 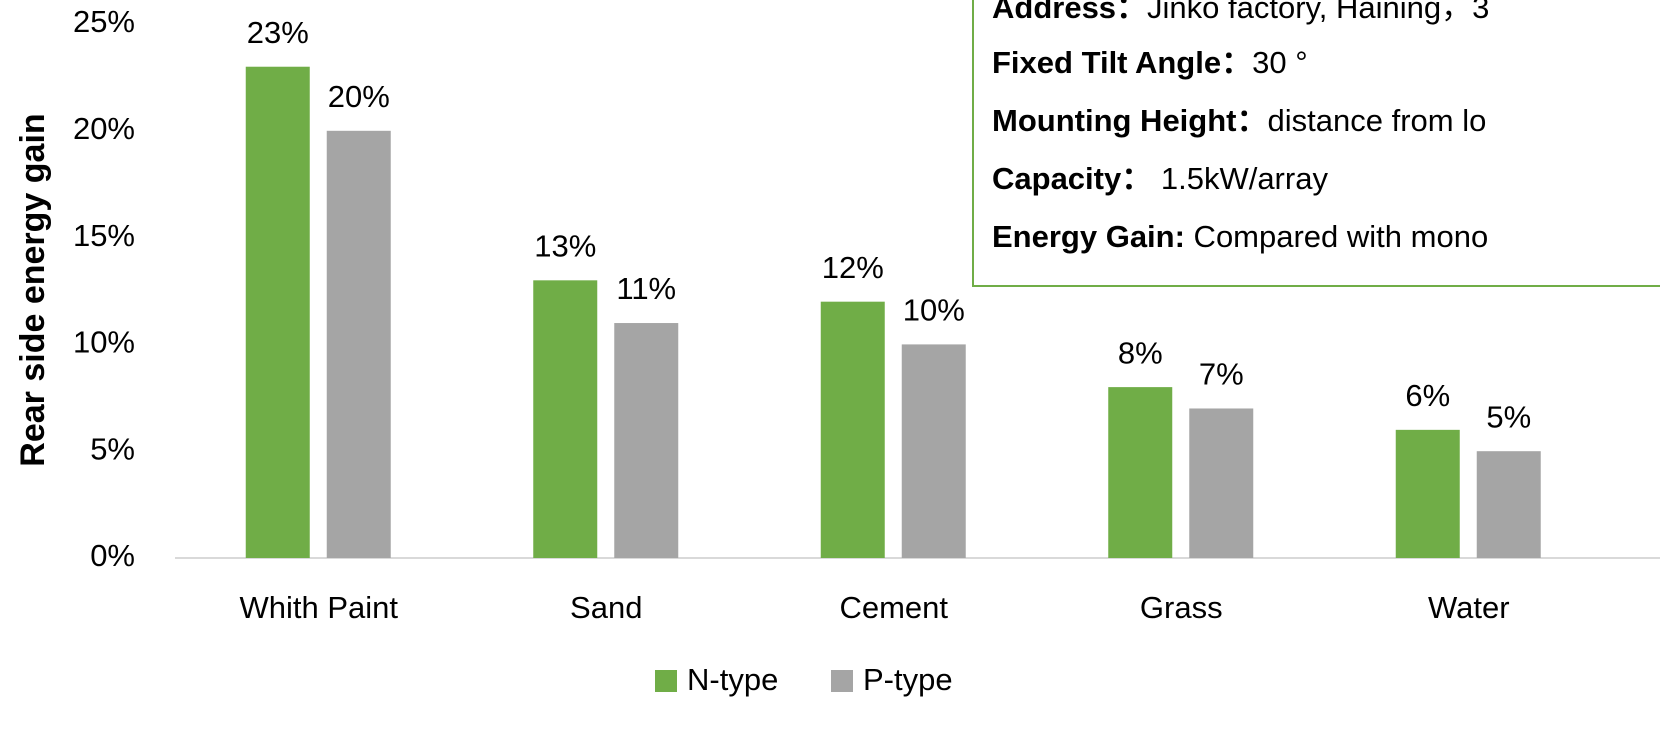 What do you see at coordinates (732, 679) in the screenshot?
I see `legend-label: N-type` at bounding box center [732, 679].